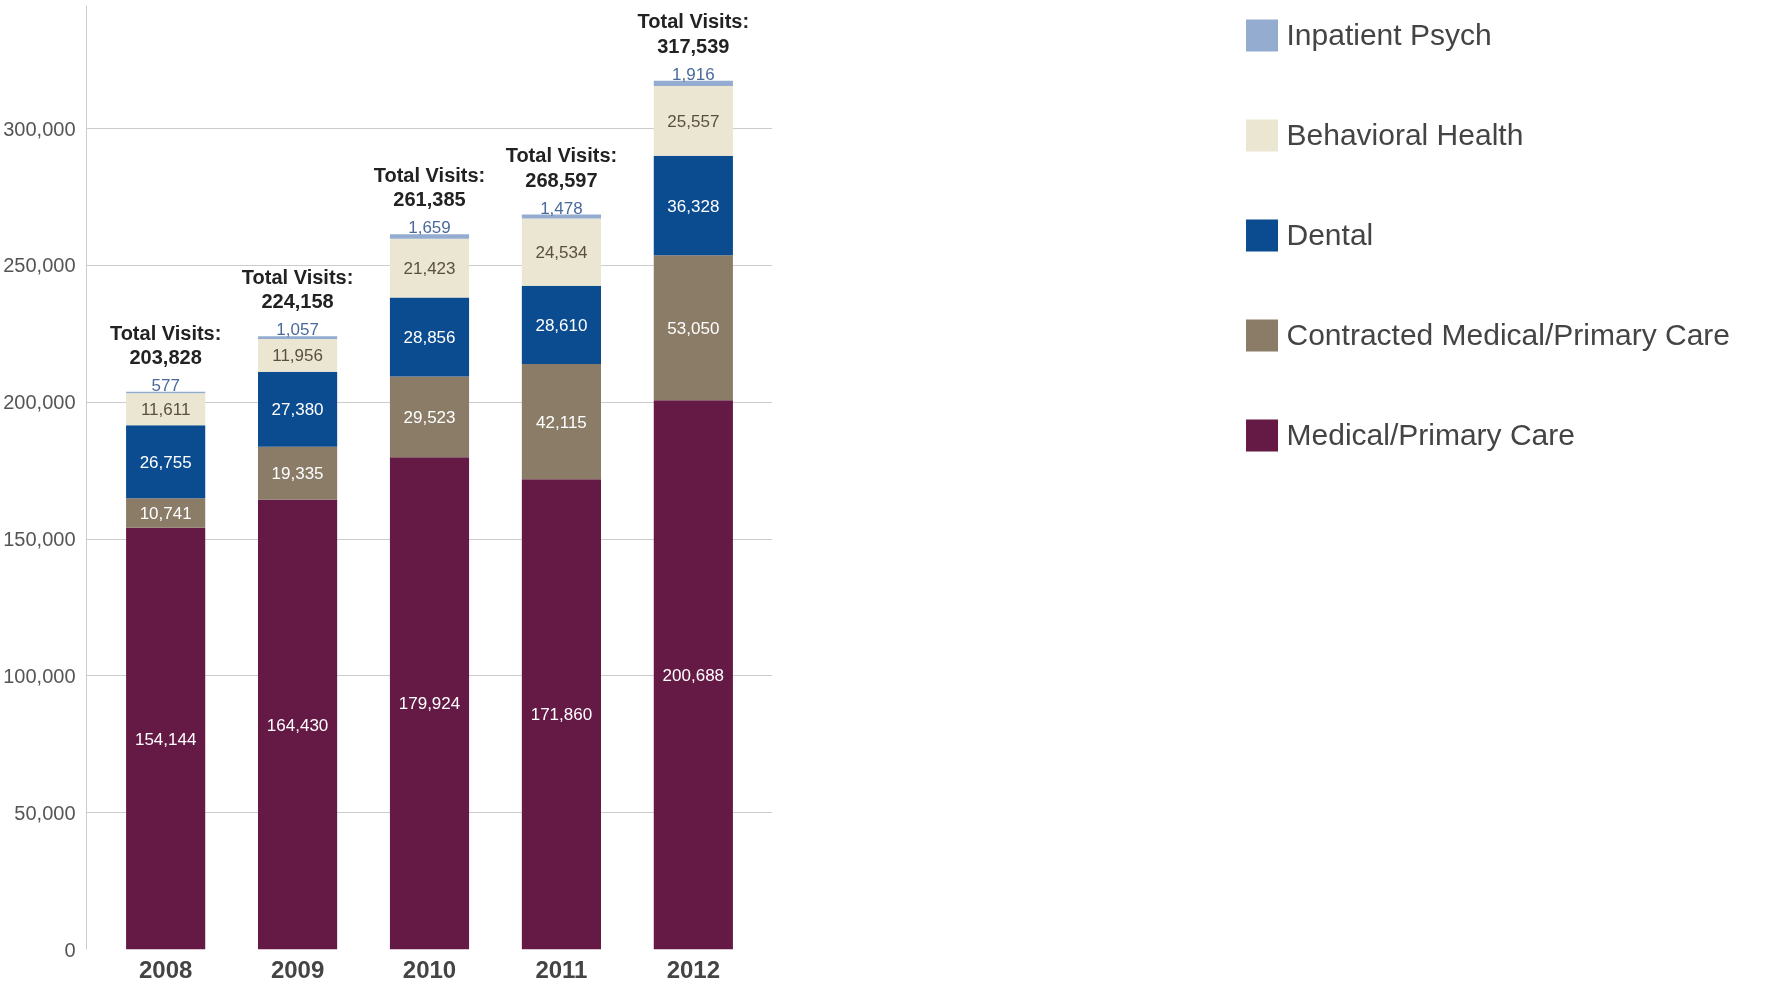 This screenshot has width=1768, height=1007. I want to click on data-label: 27,380, so click(297, 410).